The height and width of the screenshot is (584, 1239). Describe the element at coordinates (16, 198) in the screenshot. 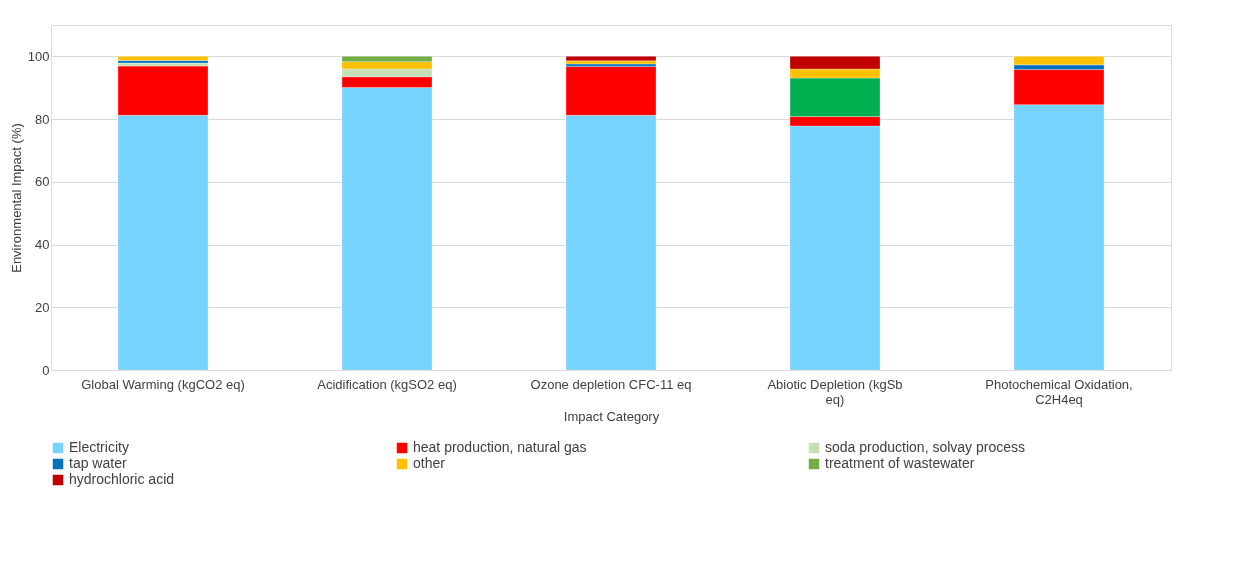

I see `y-axis-title: Environmental Impact (%)` at that location.